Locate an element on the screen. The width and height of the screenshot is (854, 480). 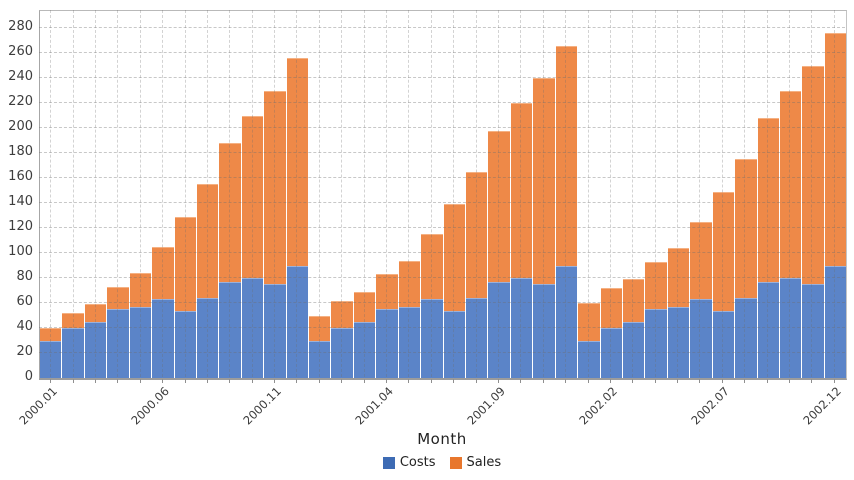
bar-column-2000.05 is located at coordinates (140, 194).